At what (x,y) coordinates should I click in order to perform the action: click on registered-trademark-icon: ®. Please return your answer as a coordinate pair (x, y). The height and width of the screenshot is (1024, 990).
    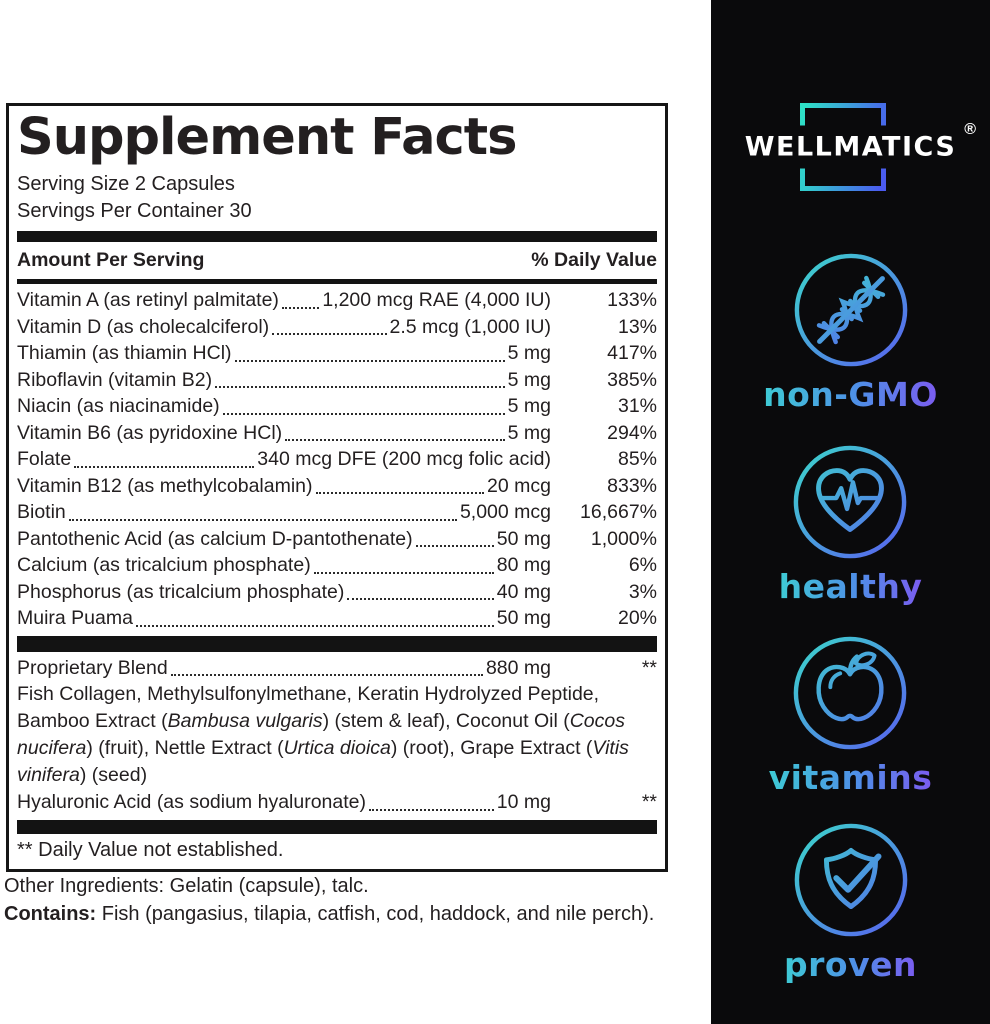
    Looking at the image, I should click on (970, 129).